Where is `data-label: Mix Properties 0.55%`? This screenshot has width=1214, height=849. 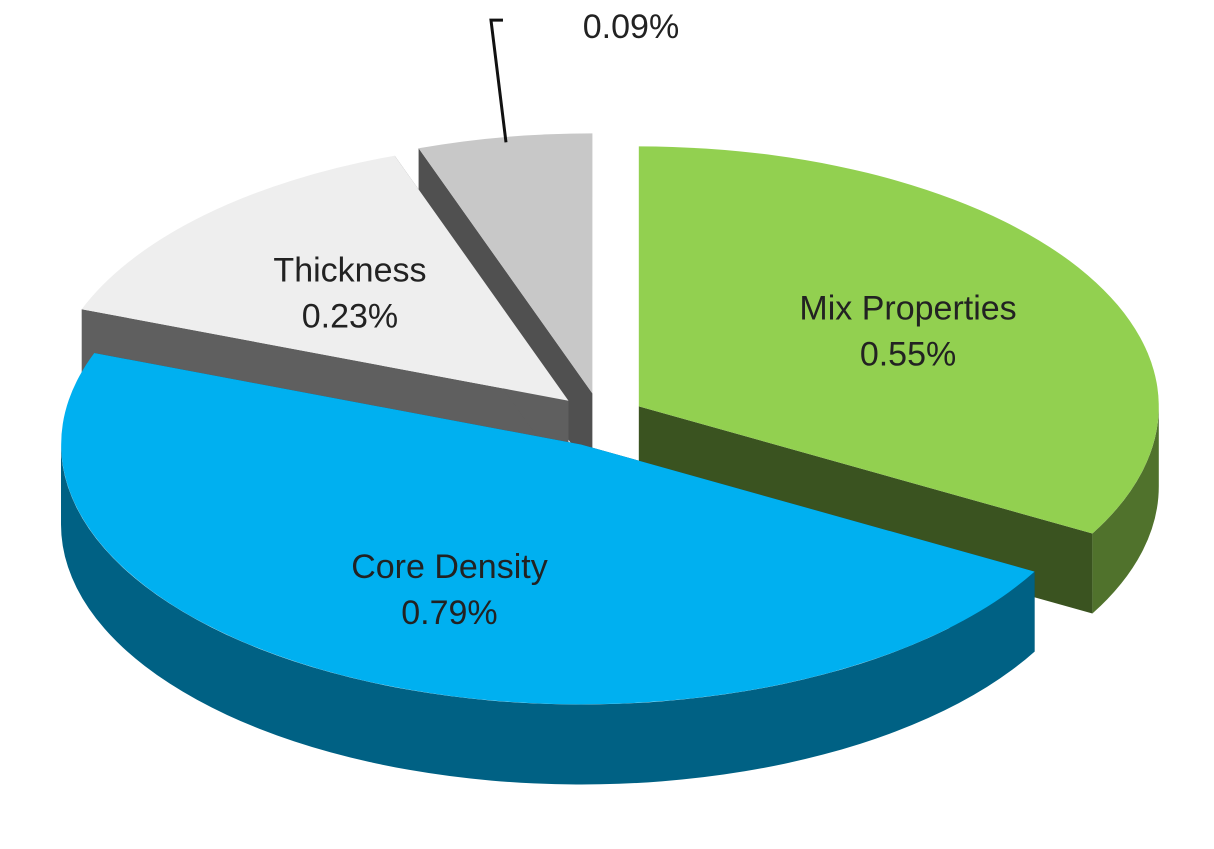 data-label: Mix Properties 0.55% is located at coordinates (907, 332).